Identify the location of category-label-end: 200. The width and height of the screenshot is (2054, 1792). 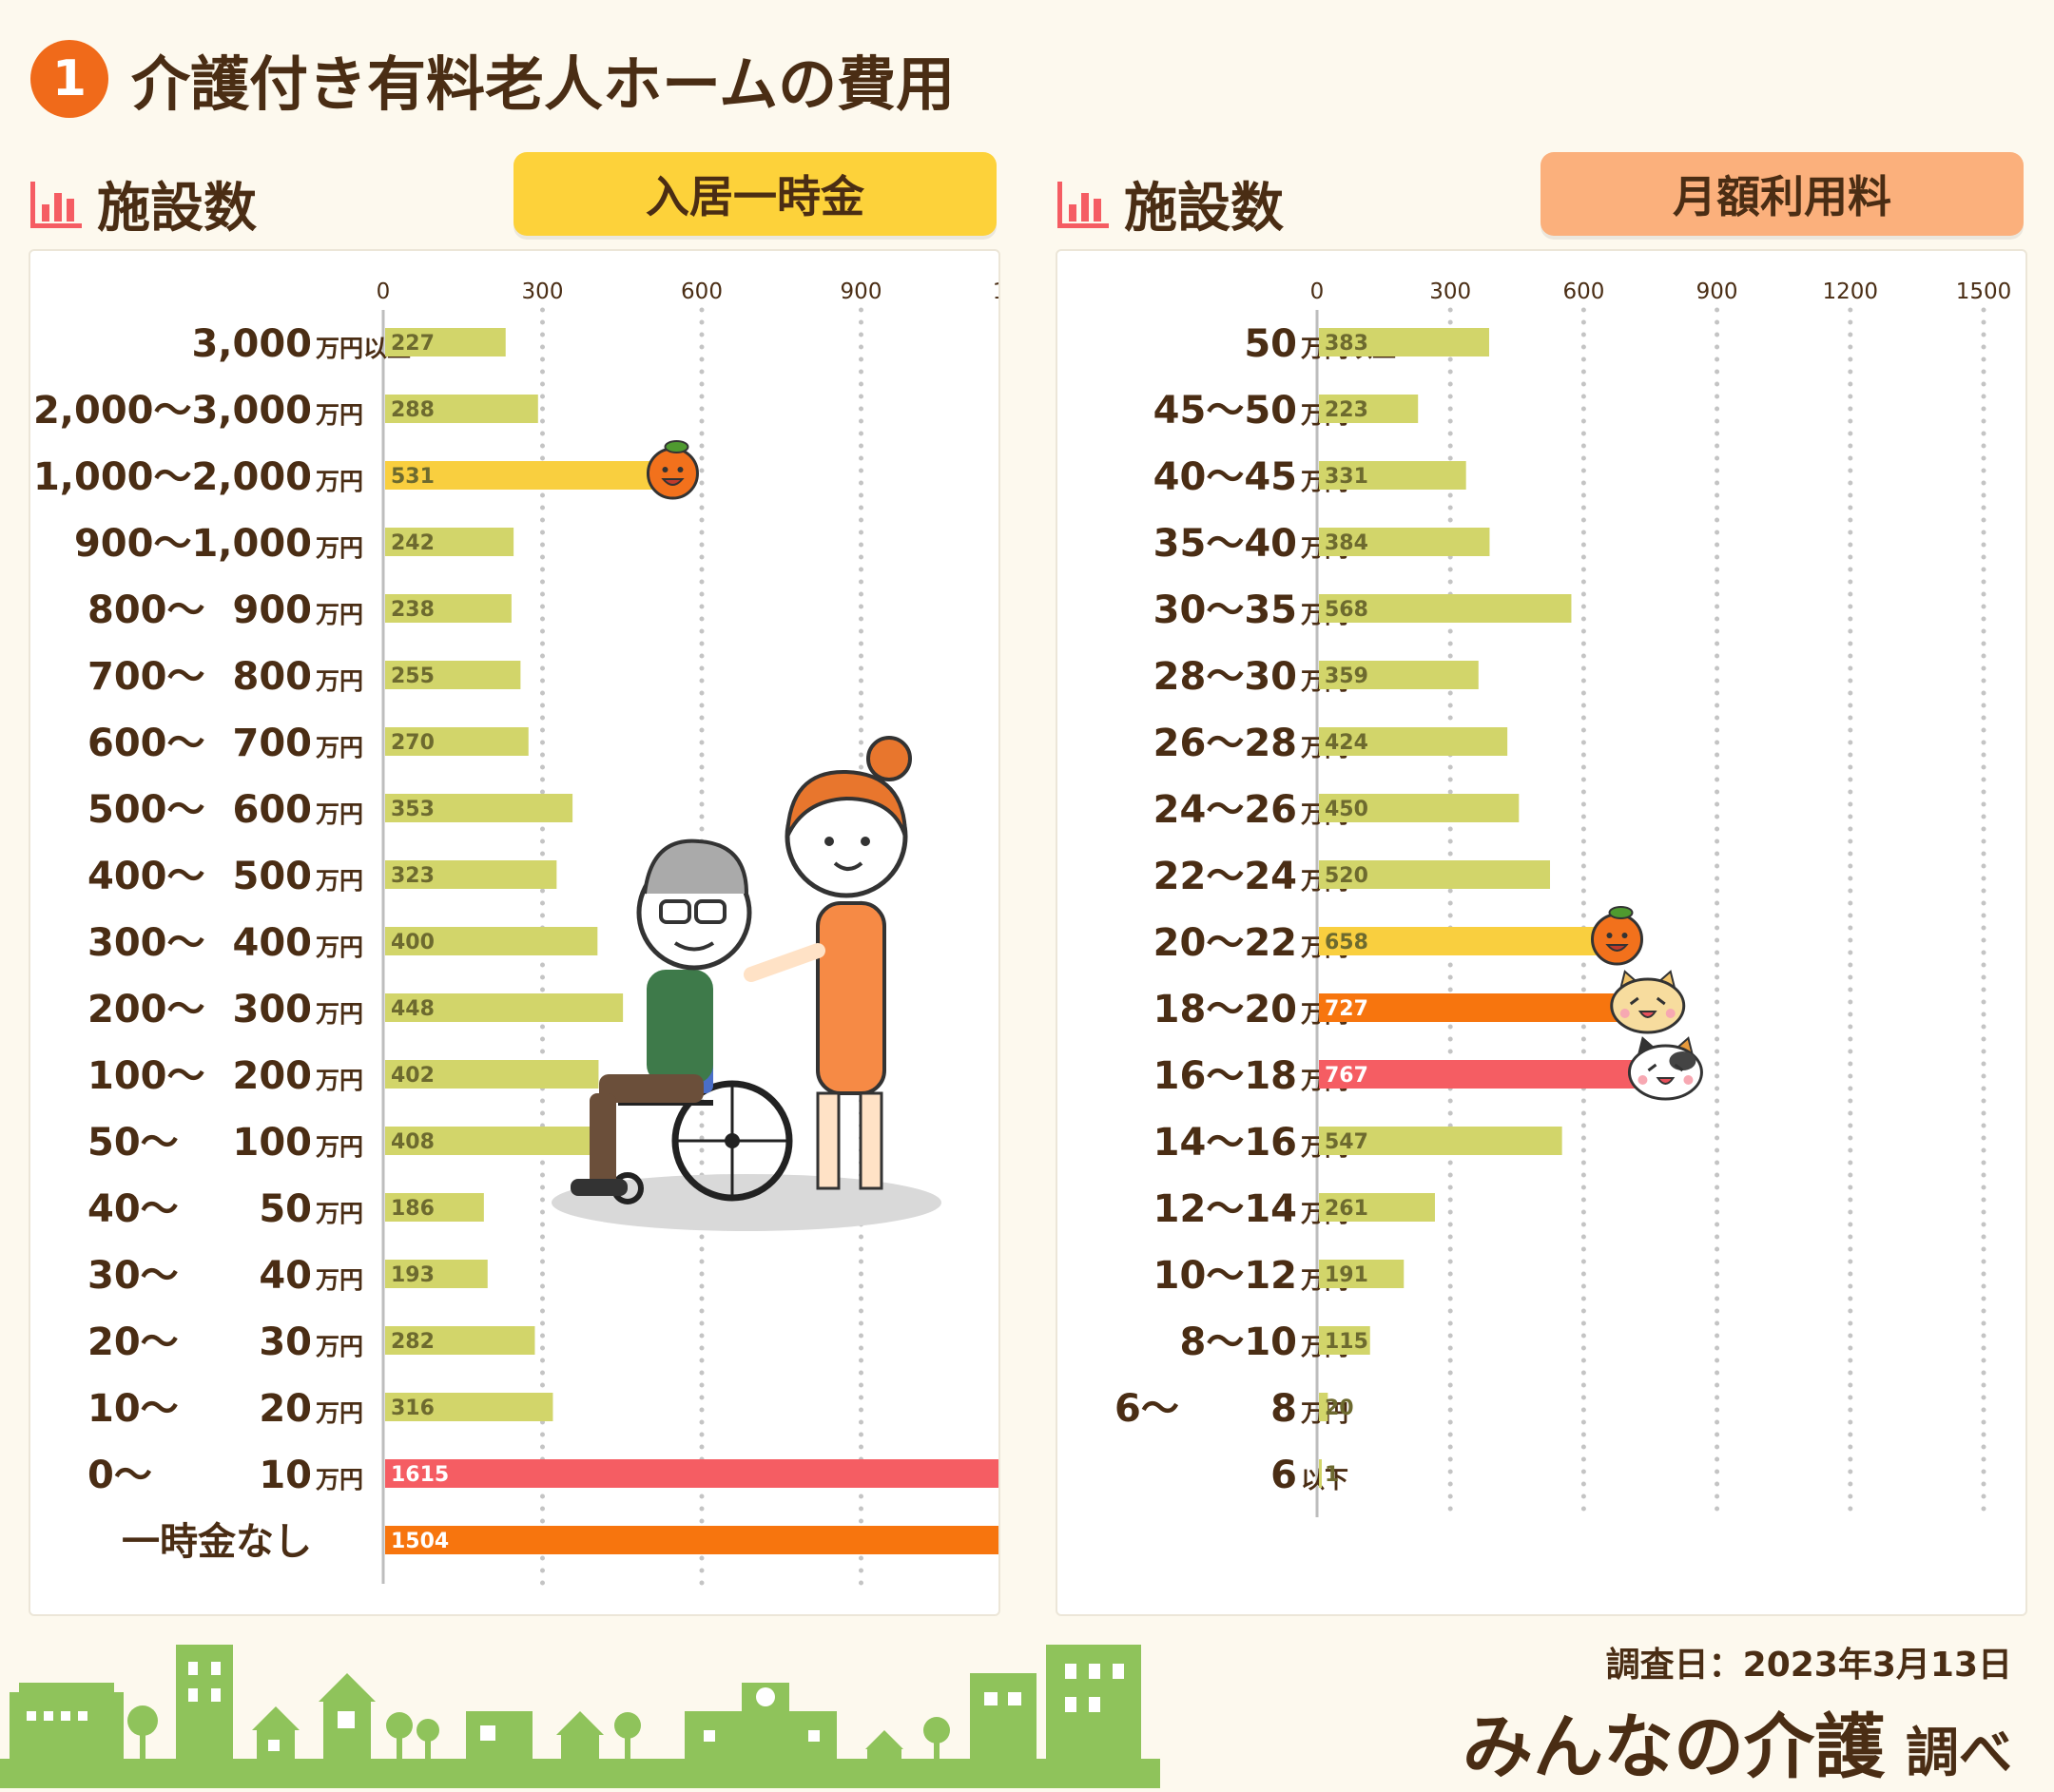
(273, 1076).